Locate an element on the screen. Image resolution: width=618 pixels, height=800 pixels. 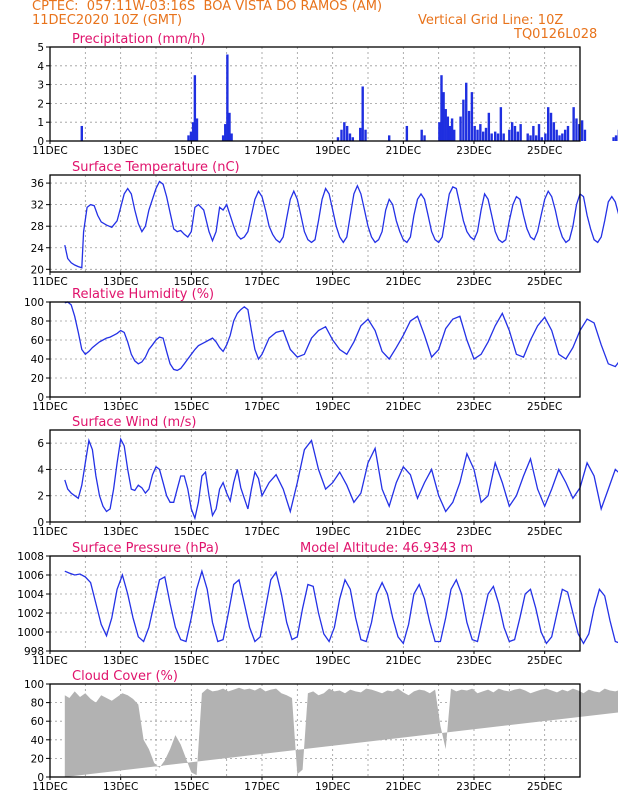
wind-ytick-label: 6 is located at coordinates (40, 444).